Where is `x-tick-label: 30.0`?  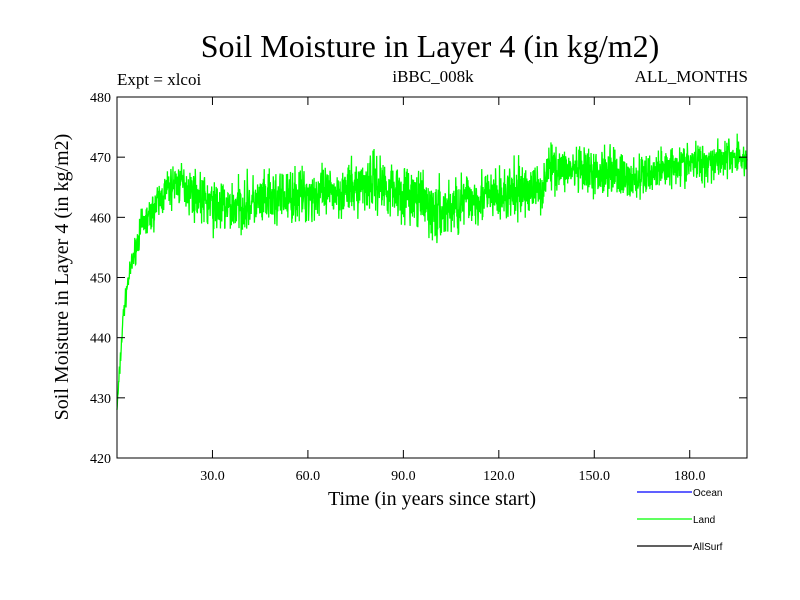
x-tick-label: 30.0 is located at coordinates (212, 476).